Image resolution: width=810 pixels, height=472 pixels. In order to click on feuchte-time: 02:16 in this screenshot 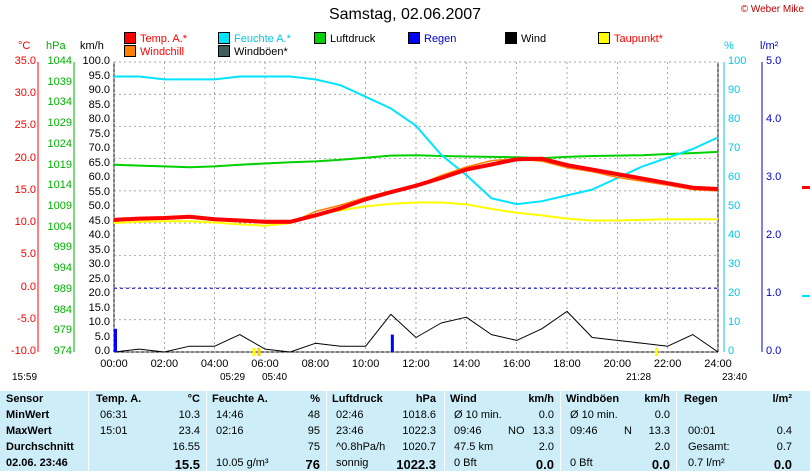, I will do `click(230, 431)`.